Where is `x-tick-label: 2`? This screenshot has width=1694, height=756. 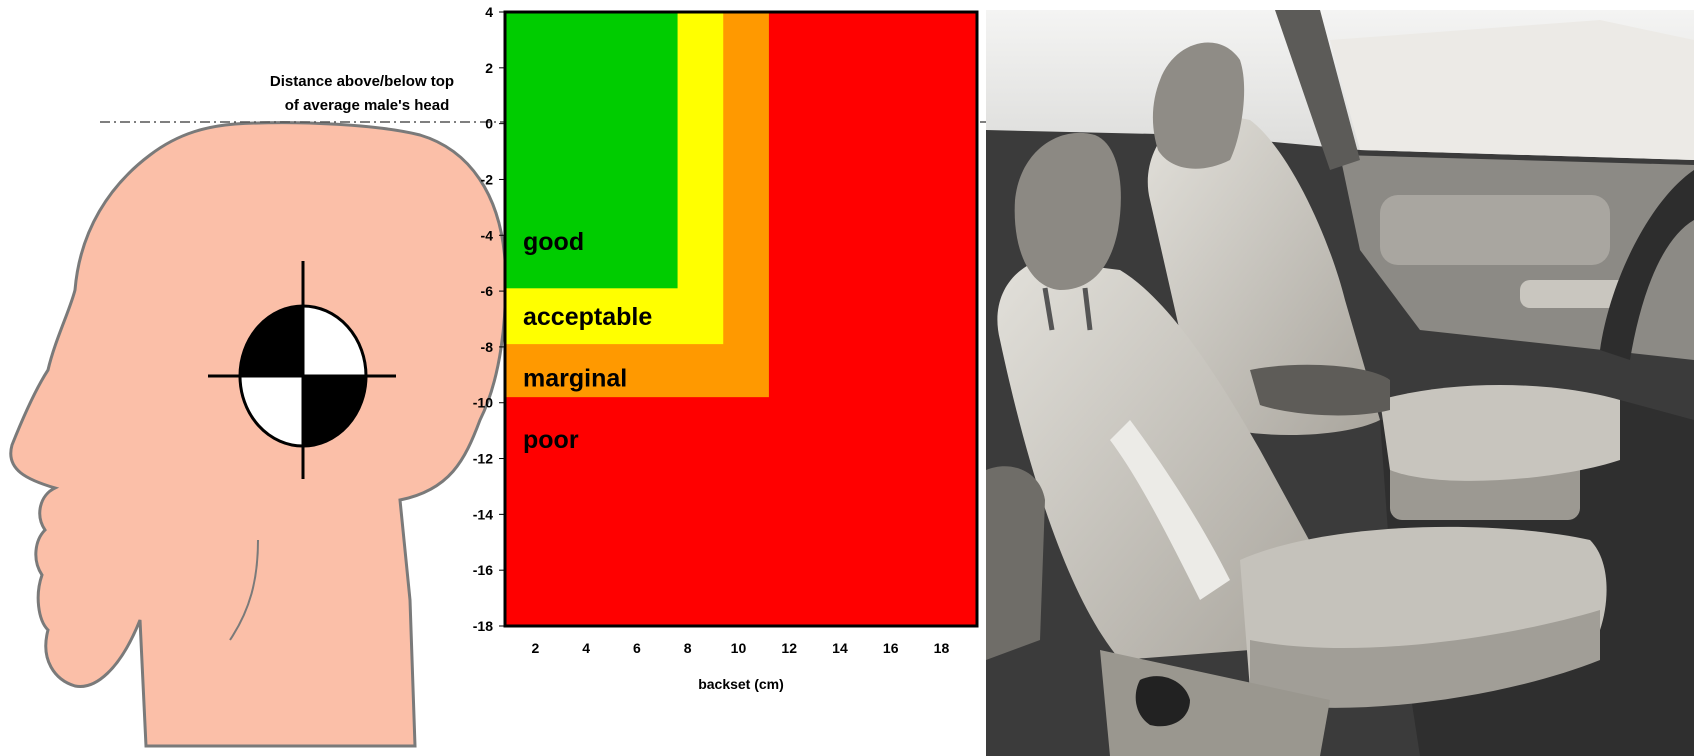 x-tick-label: 2 is located at coordinates (536, 648).